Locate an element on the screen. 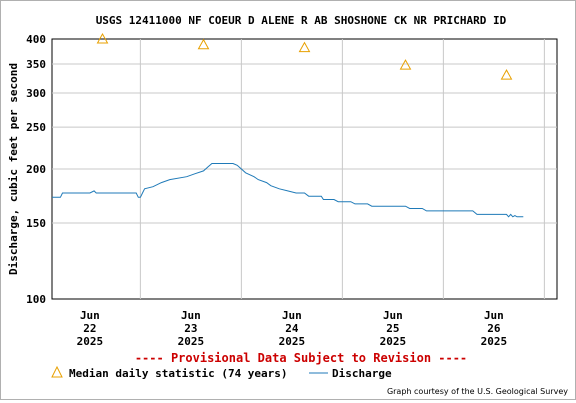  discharge-series is located at coordinates (288, 190).